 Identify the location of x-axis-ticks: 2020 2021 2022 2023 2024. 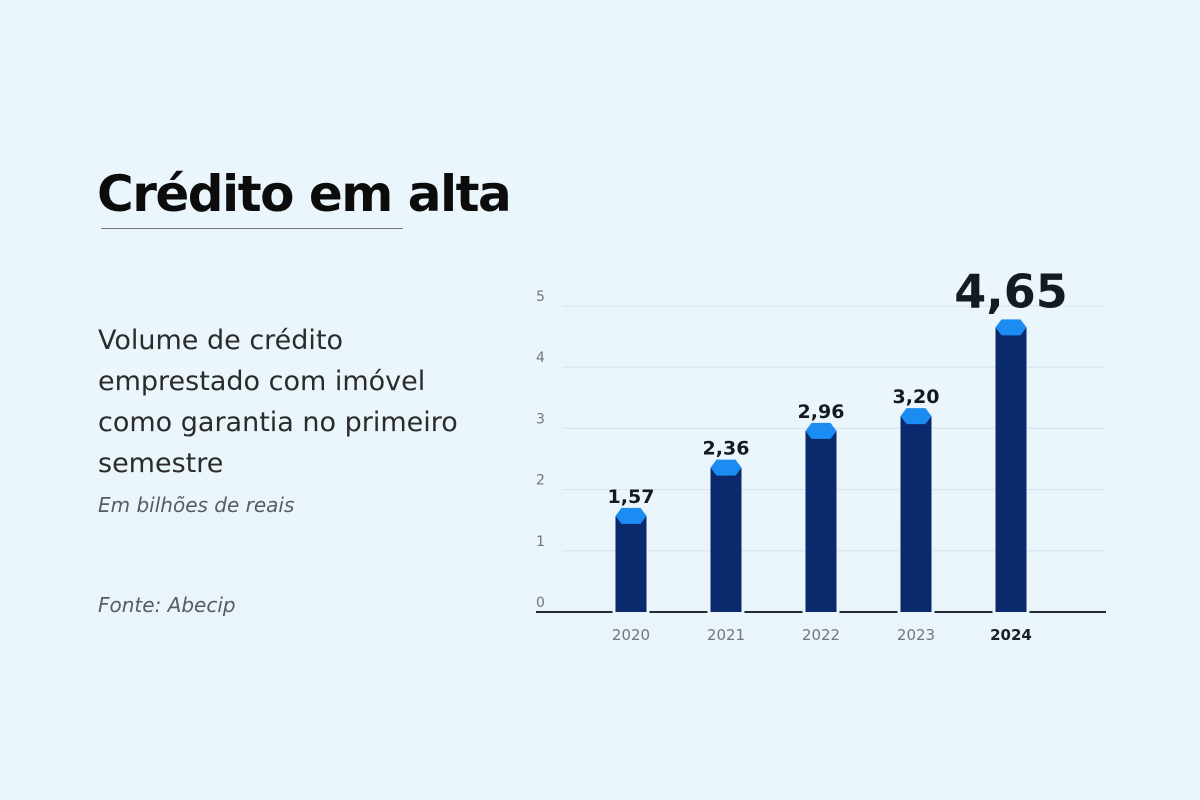
(822, 635).